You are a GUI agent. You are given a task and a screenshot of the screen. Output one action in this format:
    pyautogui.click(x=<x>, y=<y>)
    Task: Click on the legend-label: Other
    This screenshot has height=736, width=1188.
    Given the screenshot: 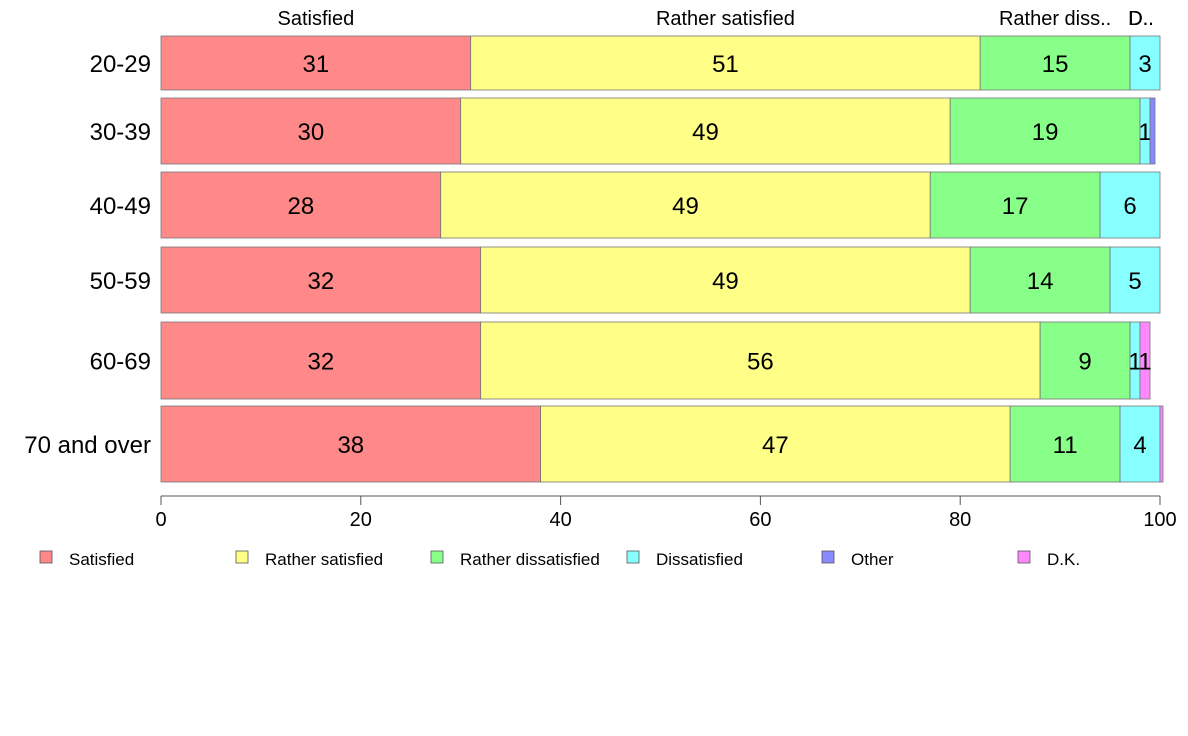 What is the action you would take?
    pyautogui.click(x=872, y=559)
    